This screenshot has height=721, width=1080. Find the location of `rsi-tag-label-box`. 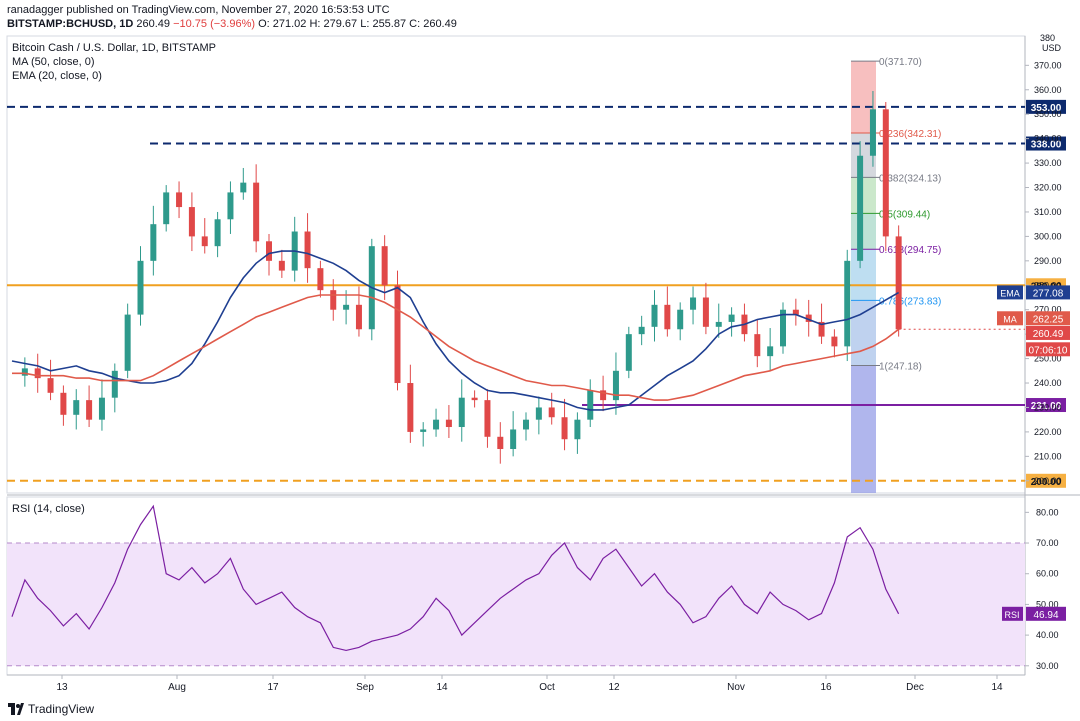

rsi-tag-label-box is located at coordinates (1012, 613).